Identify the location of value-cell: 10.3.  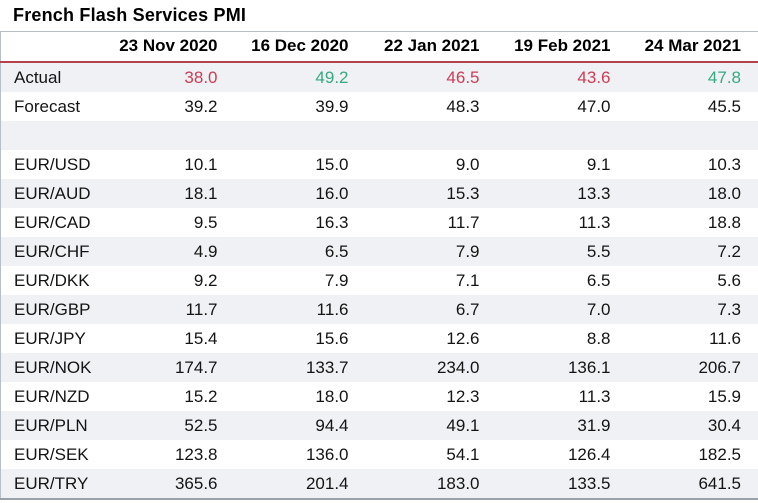
(724, 164).